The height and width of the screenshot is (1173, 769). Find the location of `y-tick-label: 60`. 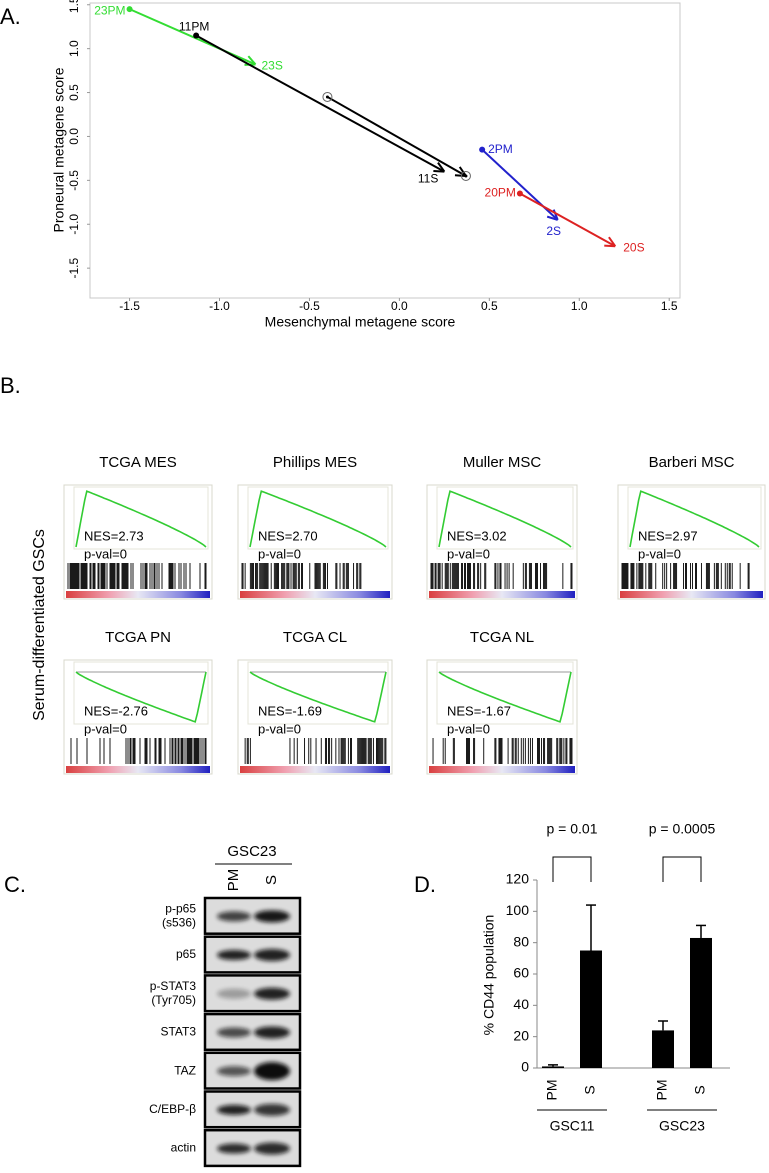

y-tick-label: 60 is located at coordinates (521, 973).